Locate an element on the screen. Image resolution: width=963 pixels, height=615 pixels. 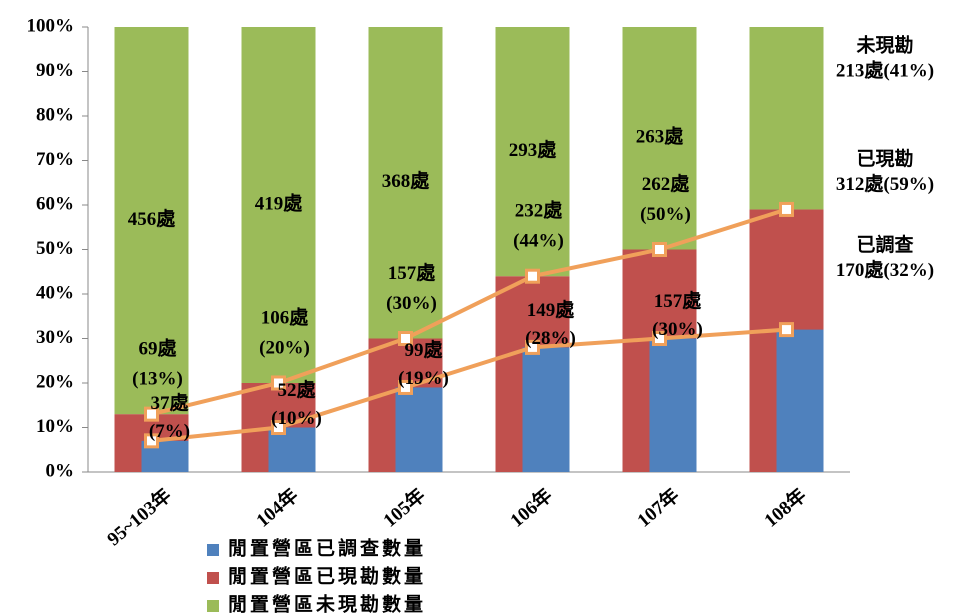
data-label: 262處 is located at coordinates (666, 184).